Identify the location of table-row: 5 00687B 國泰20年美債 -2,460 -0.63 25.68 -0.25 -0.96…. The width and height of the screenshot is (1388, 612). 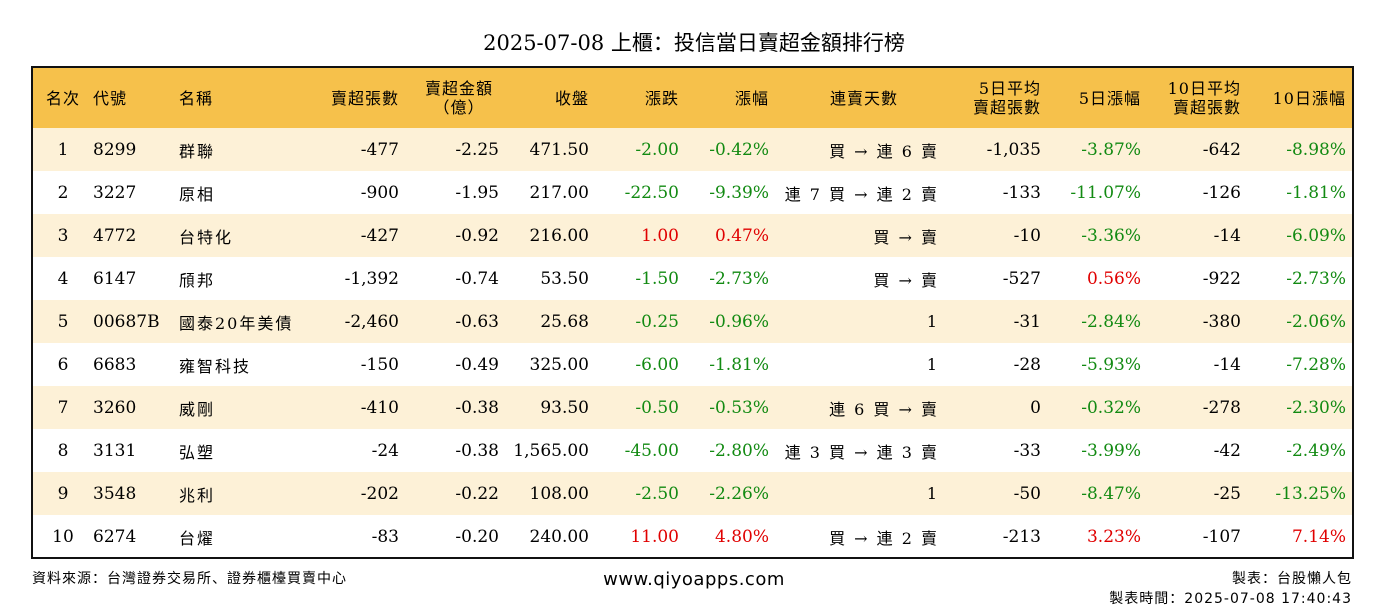
(692, 321).